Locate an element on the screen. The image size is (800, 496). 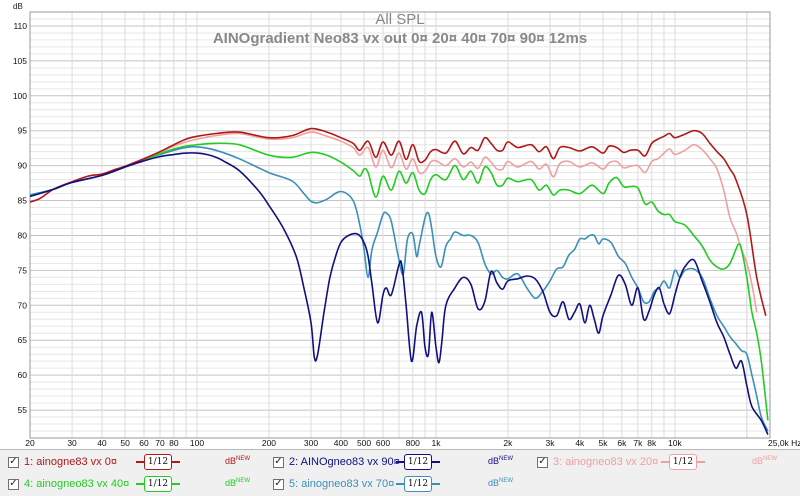
x-tick-label: 10k is located at coordinates (675, 443).